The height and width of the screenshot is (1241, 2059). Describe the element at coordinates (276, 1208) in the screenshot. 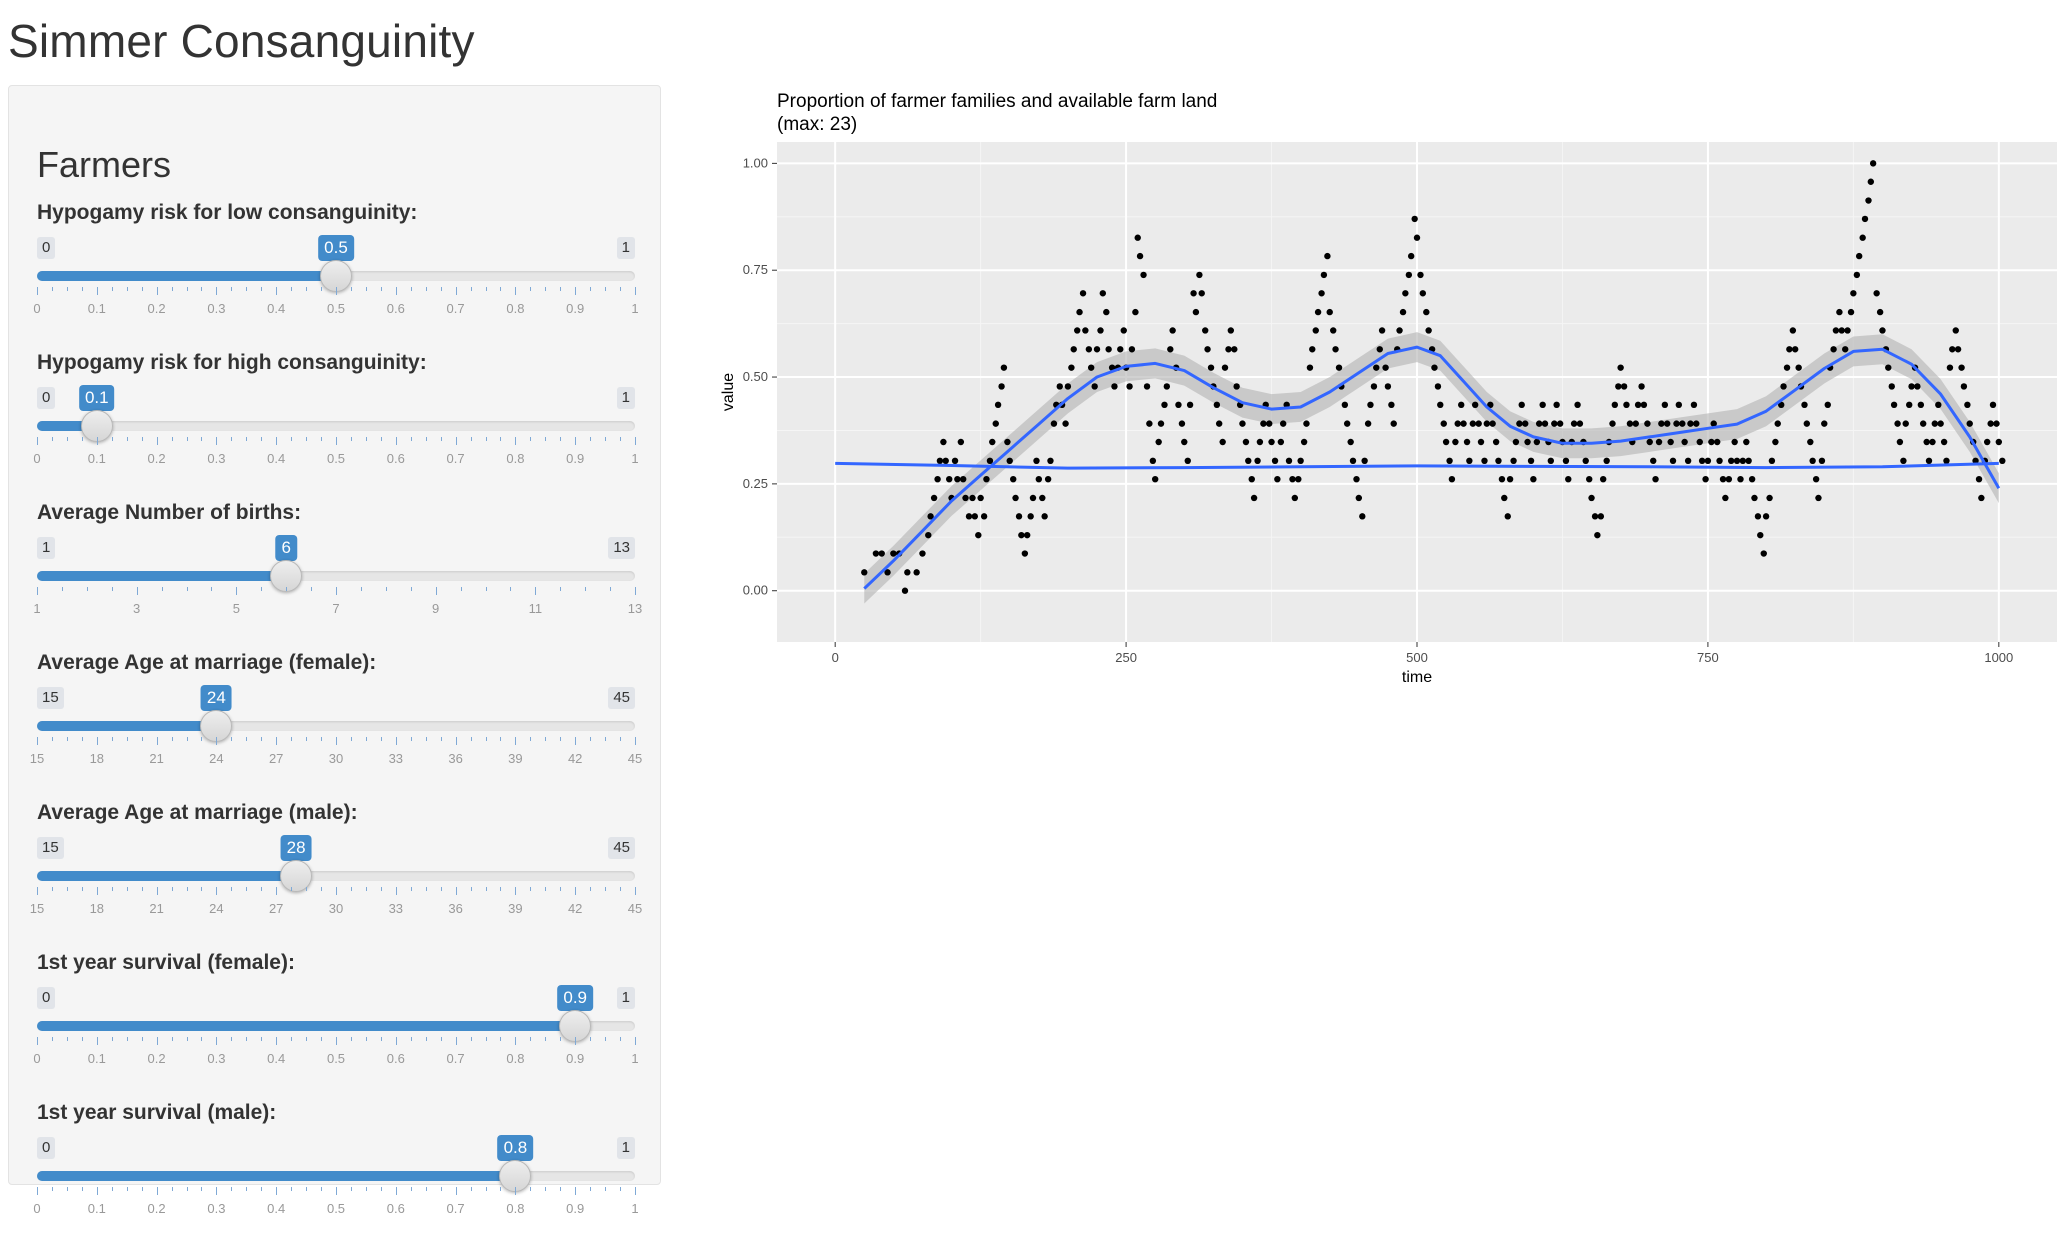

I see `slider-grid-label: 0.4` at that location.